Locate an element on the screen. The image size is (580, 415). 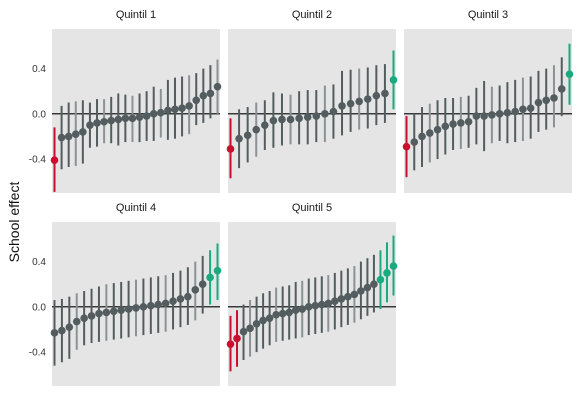
y-axis: 0.4 0.0 -0.4 0.4 0.0 -0.4 is located at coordinates (38, 211).